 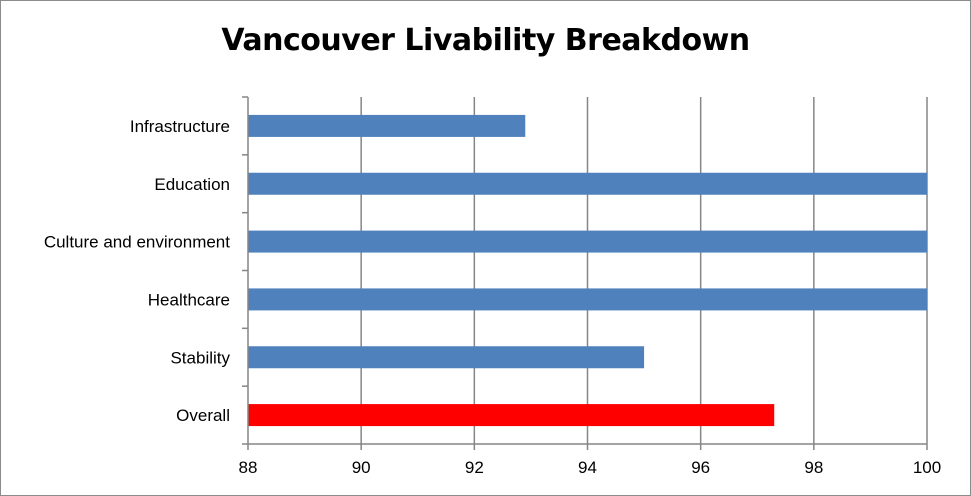 What do you see at coordinates (511, 415) in the screenshot?
I see `bar-overall` at bounding box center [511, 415].